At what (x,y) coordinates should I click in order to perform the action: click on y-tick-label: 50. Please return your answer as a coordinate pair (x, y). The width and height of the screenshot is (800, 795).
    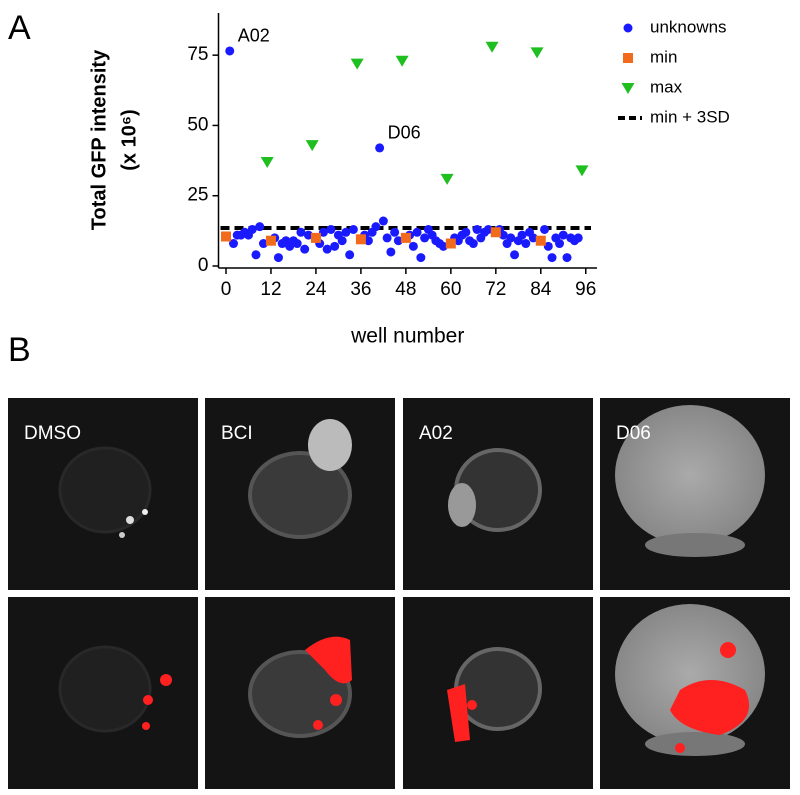
    Looking at the image, I should click on (197, 124).